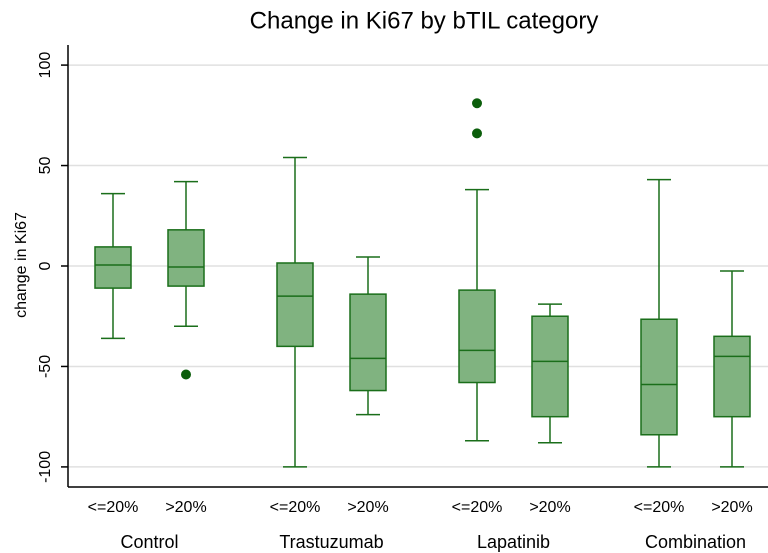 This screenshot has height=553, width=768. Describe the element at coordinates (149, 542) in the screenshot. I see `group-label: Control` at that location.